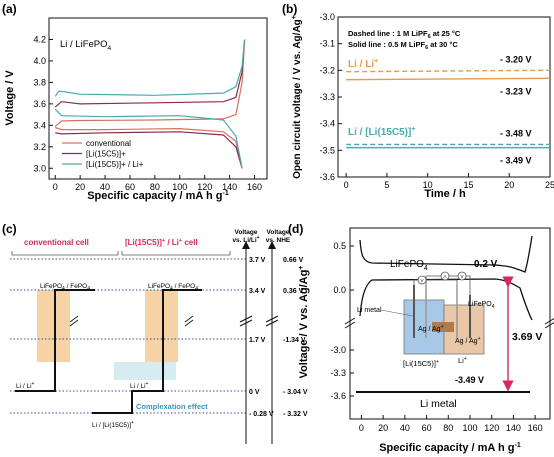  What do you see at coordinates (289, 9) in the screenshot?
I see `panel-b-label: (b)` at bounding box center [289, 9].